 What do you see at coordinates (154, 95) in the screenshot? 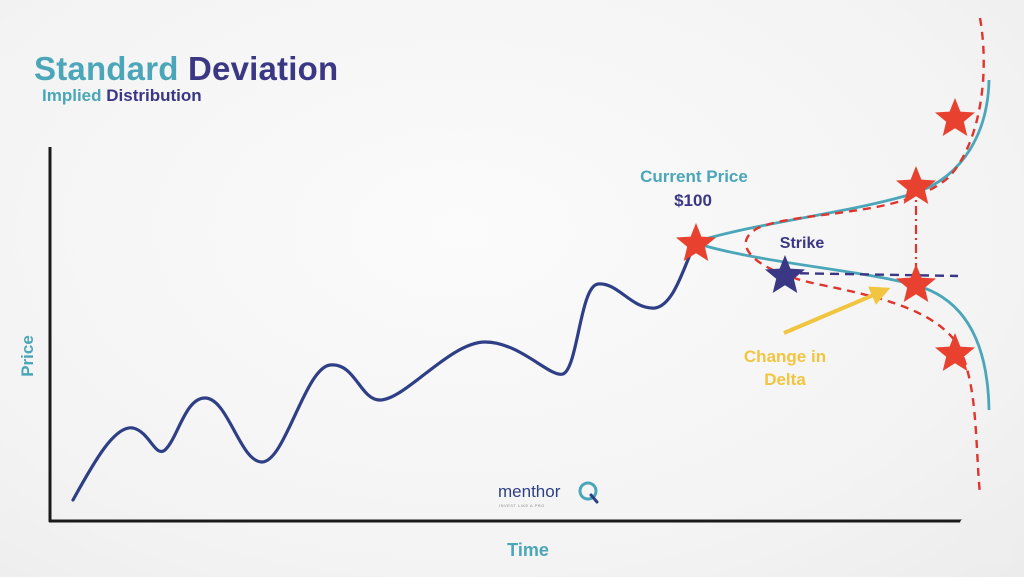
I see `subtitle-part-2: Distribution` at bounding box center [154, 95].